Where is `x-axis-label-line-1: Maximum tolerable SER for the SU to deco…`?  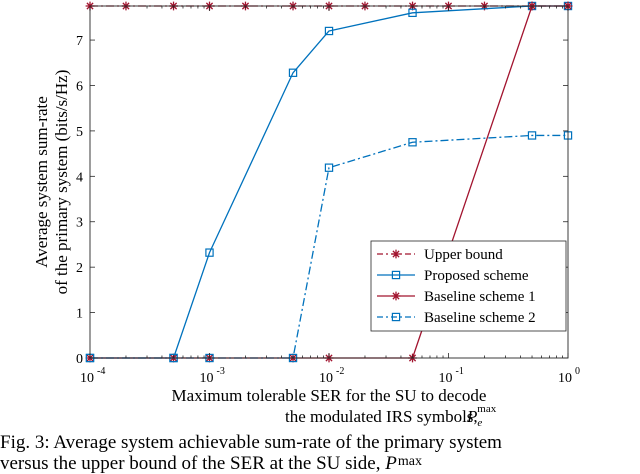
x-axis-label-line-1: Maximum tolerable SER for the SU to deco… is located at coordinates (329, 395).